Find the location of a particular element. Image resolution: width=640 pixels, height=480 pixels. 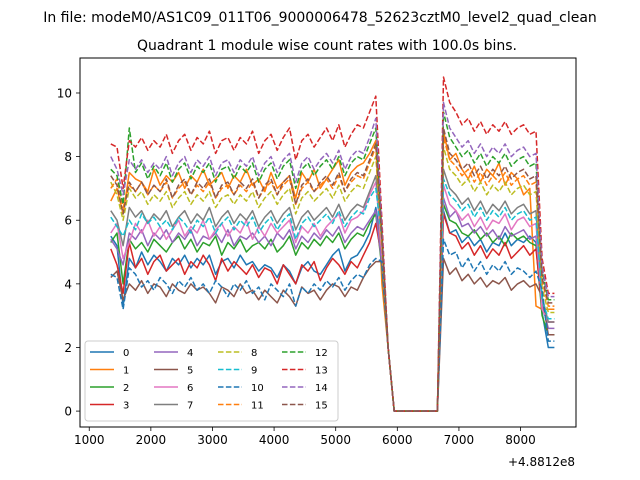

x-tick-label: 7000 is located at coordinates (459, 440).